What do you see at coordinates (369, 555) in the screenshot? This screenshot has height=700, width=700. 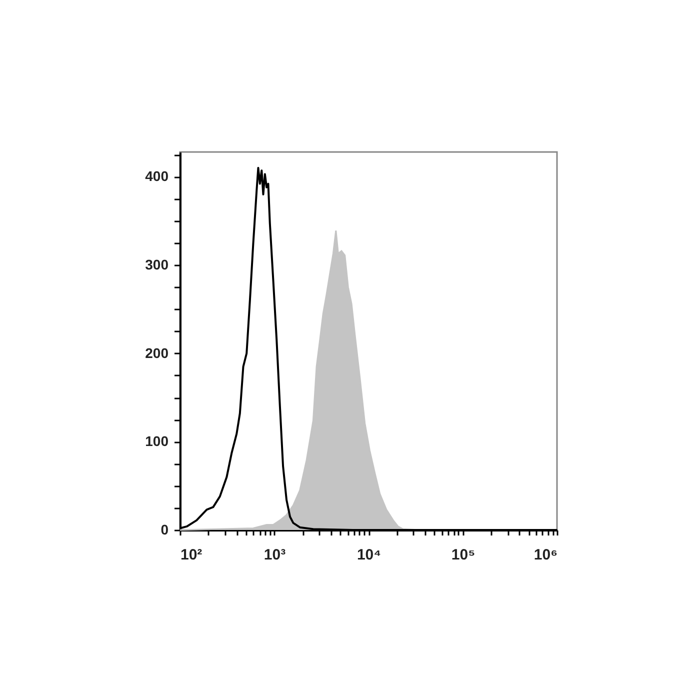 I see `x-tick-label: 10⁴` at bounding box center [369, 555].